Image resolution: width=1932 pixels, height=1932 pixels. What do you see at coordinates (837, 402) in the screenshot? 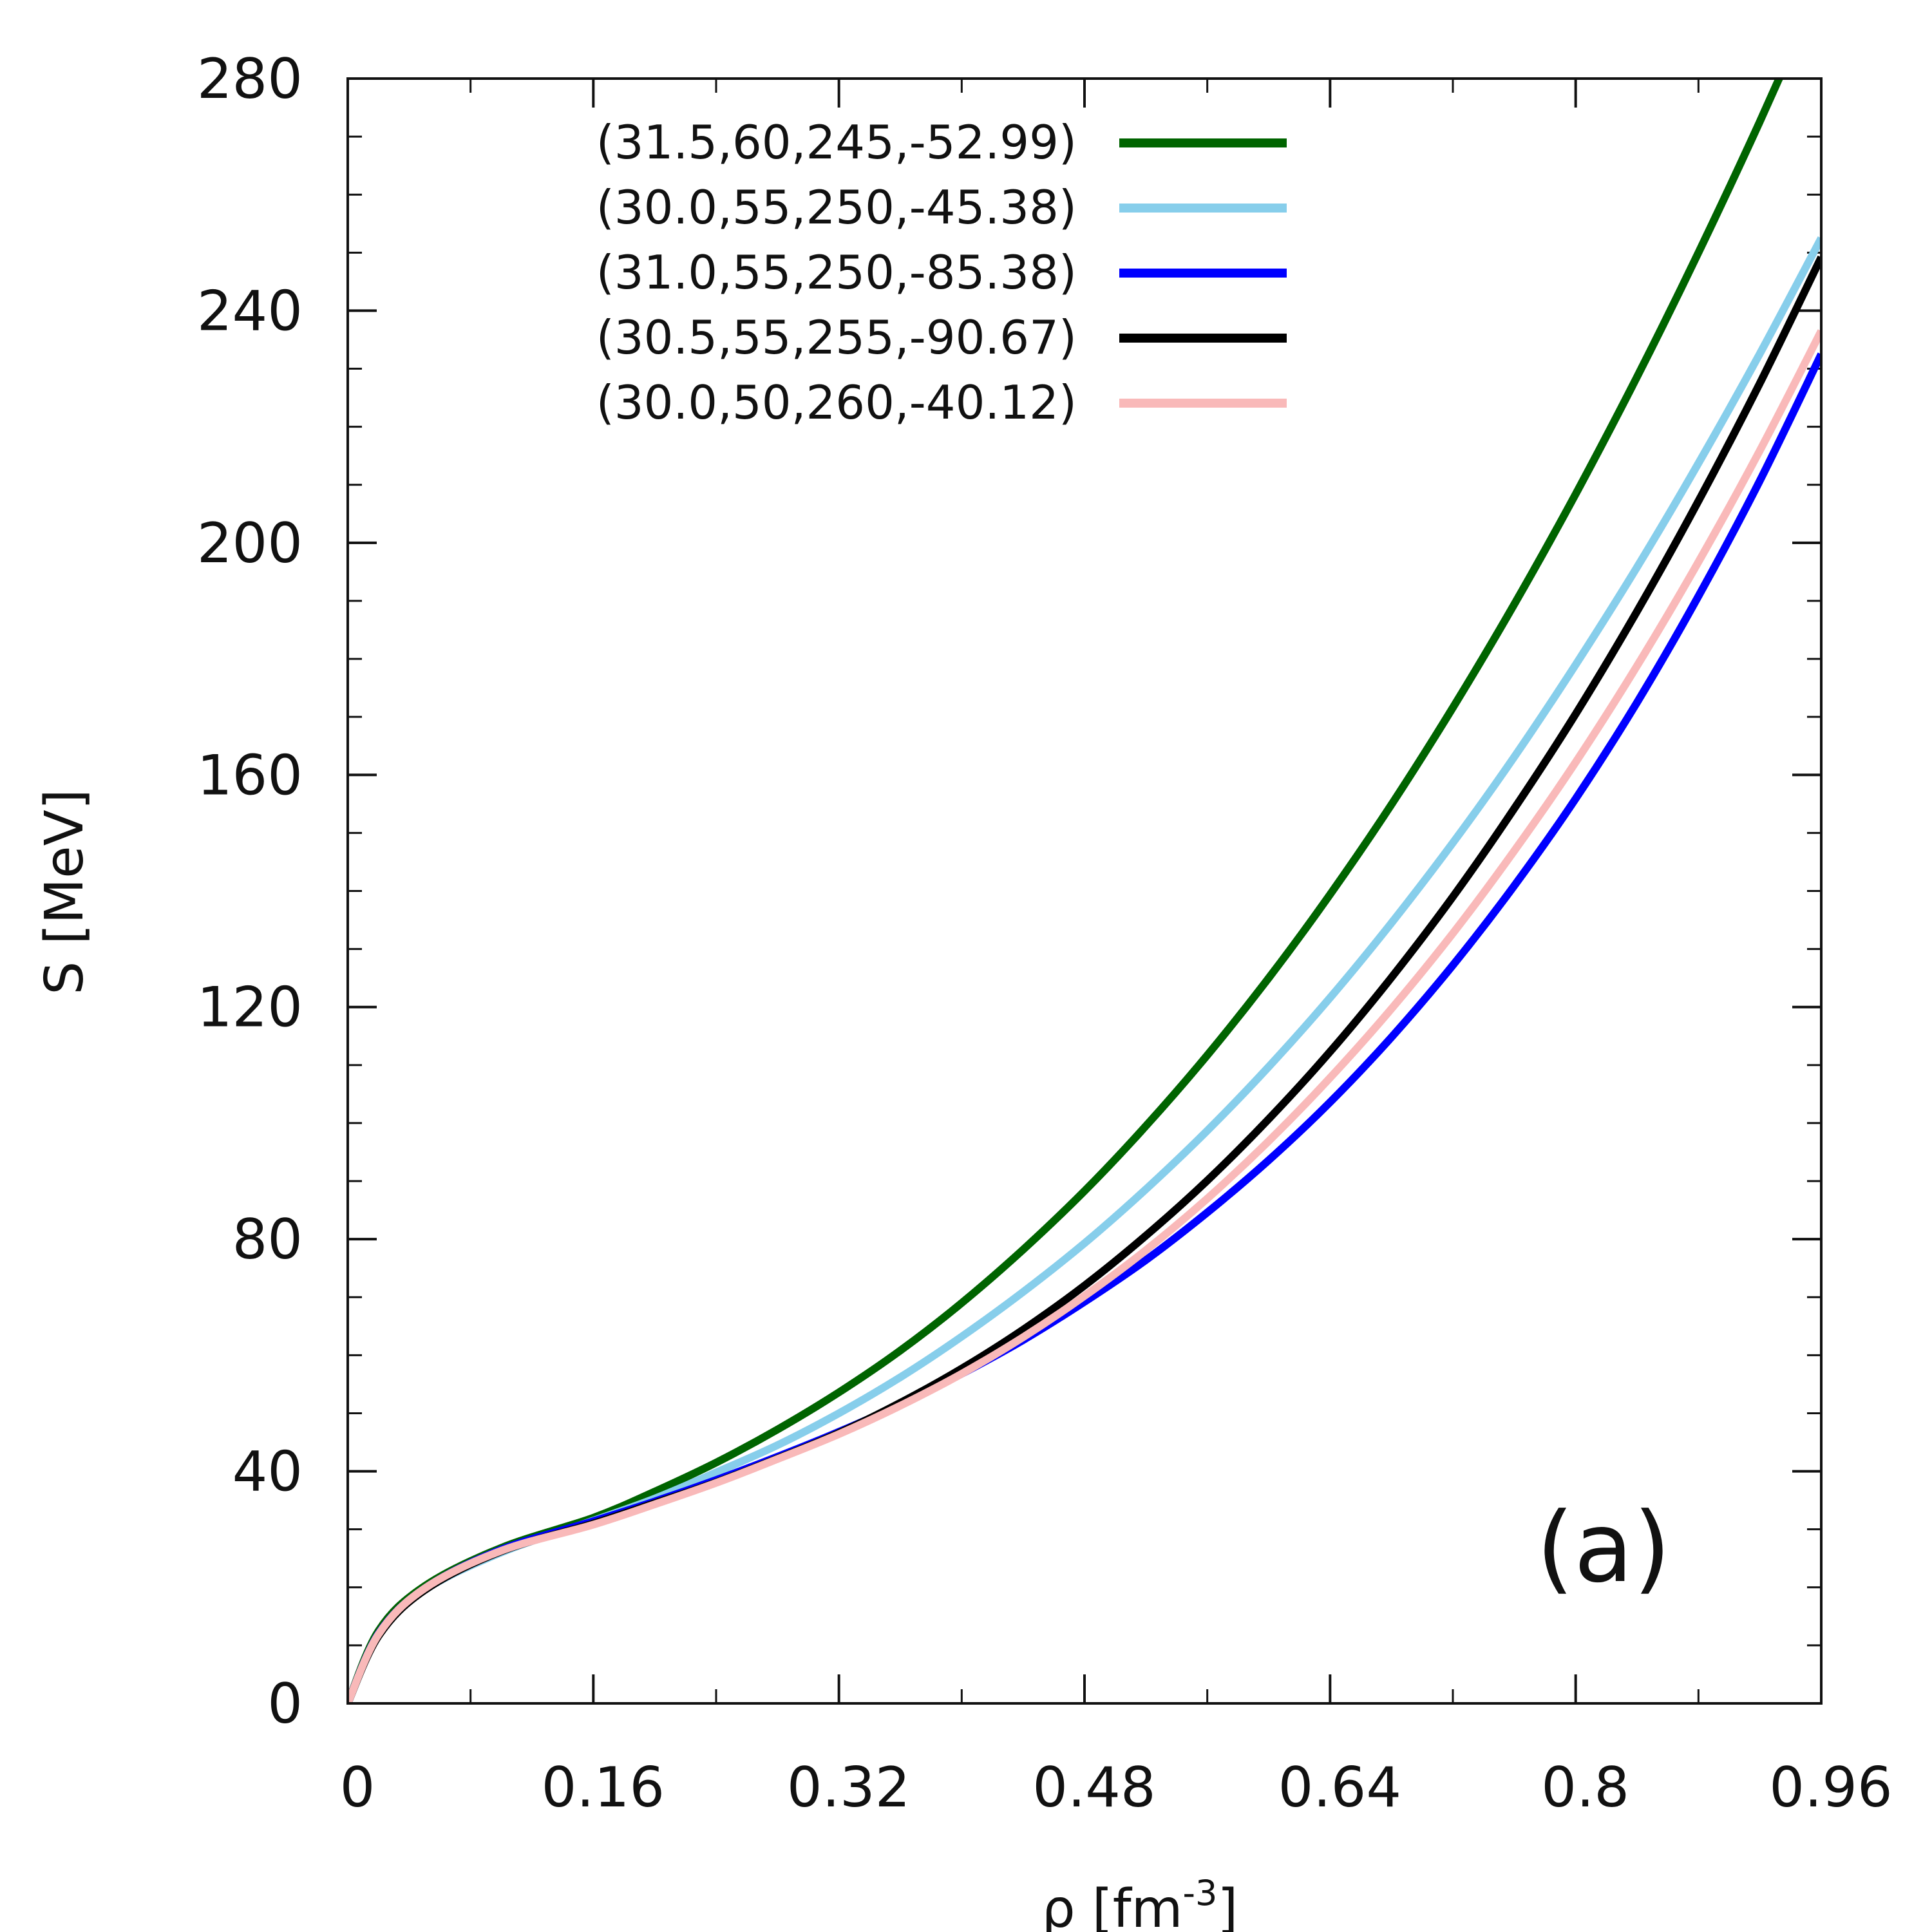
I see `legend-label-5: (30.0,50,260,-40.12)` at bounding box center [837, 402].